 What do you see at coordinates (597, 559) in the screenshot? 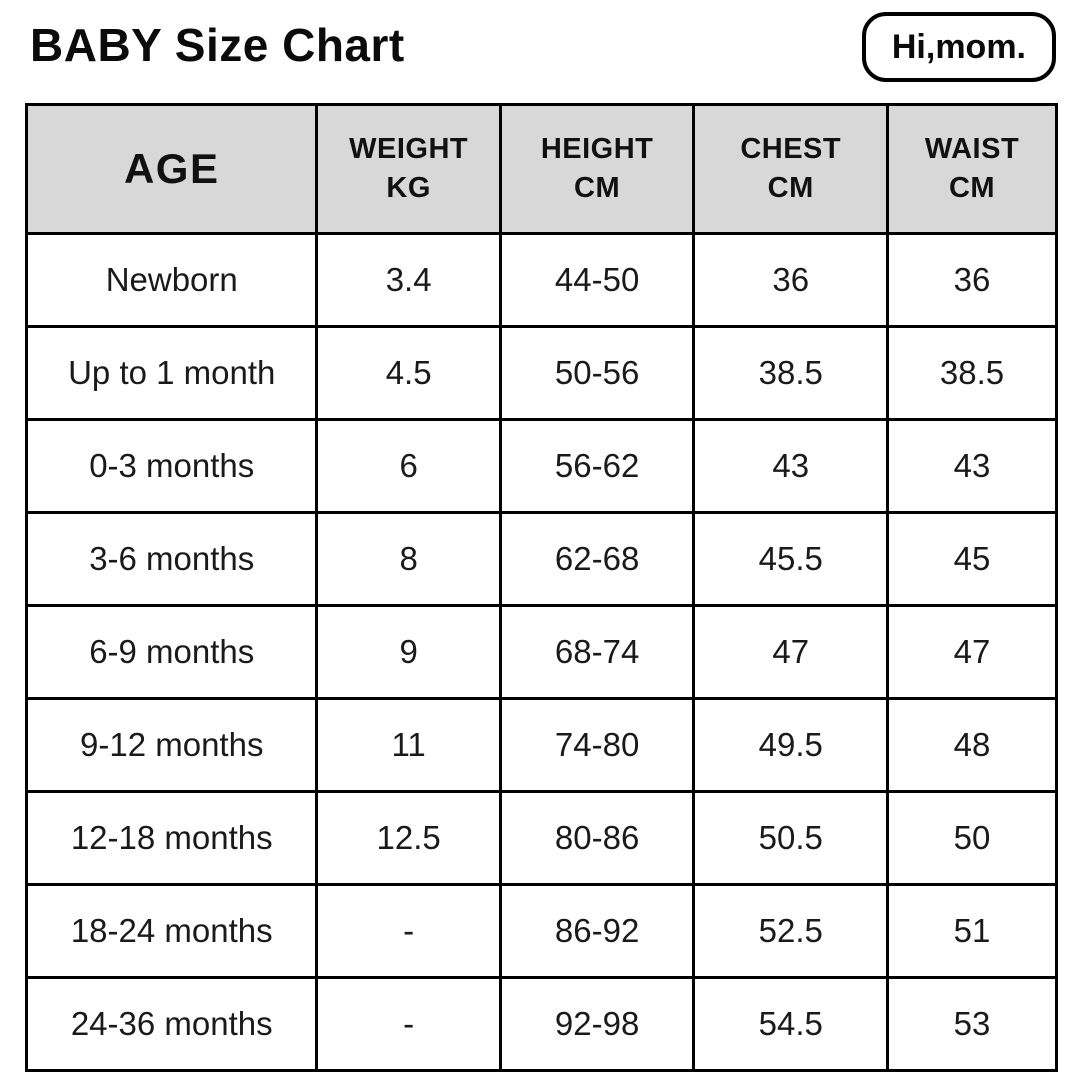
I see `height-cell: 62-68` at bounding box center [597, 559].